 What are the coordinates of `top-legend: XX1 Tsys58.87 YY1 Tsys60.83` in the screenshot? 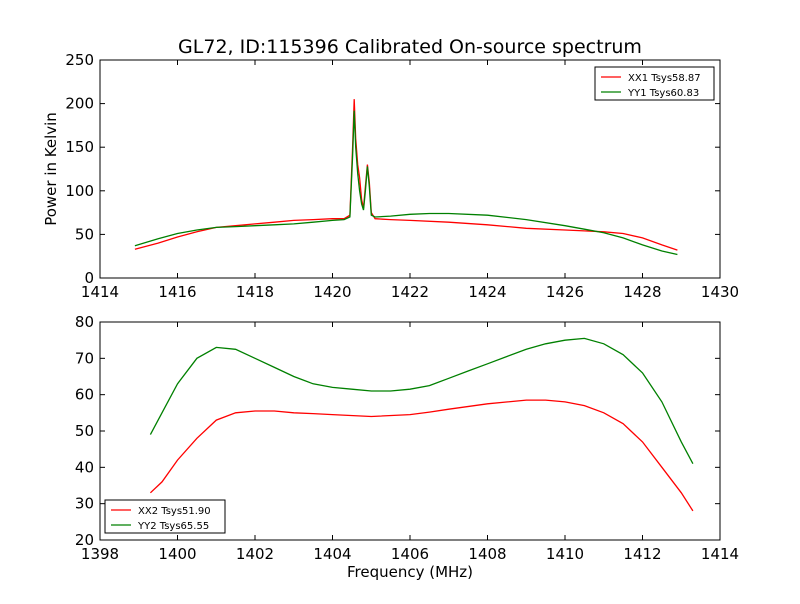 It's located at (654, 83).